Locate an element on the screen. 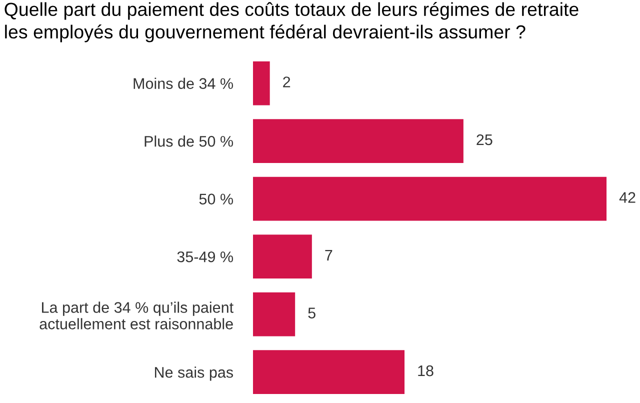 This screenshot has width=640, height=403. data-label: 5 is located at coordinates (312, 313).